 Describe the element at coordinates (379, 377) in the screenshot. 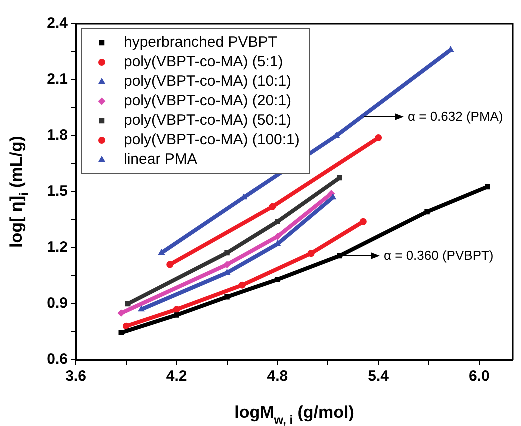

I see `x-tick-label: 5.4` at that location.